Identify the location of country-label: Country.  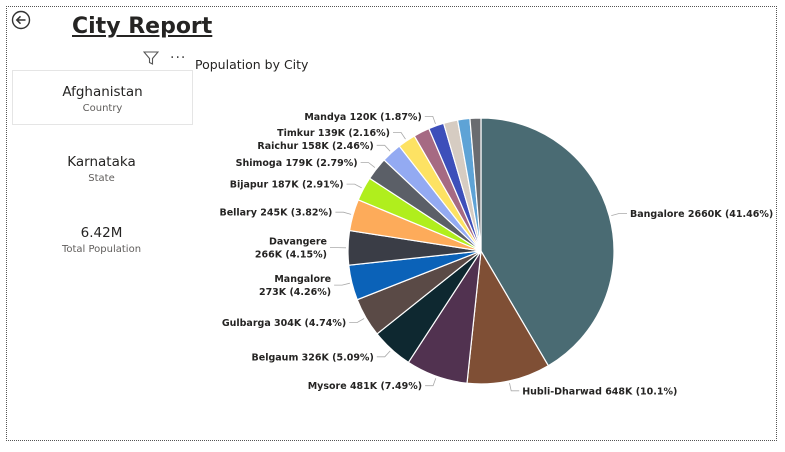
(102, 108).